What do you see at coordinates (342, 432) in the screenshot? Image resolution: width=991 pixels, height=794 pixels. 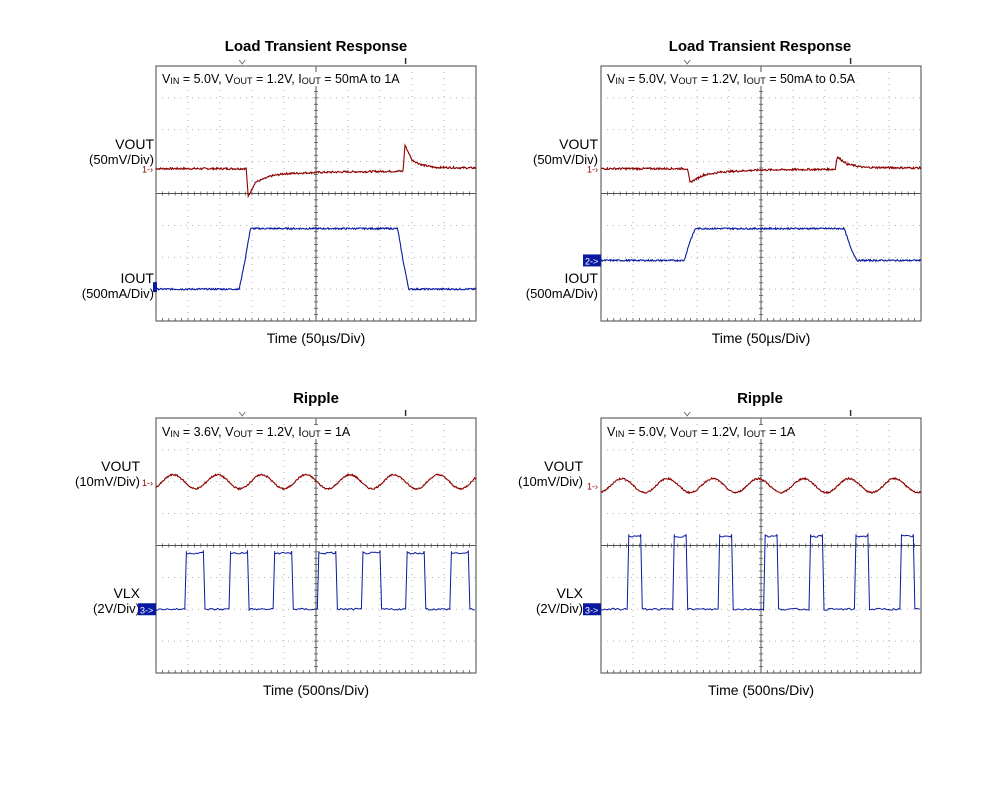 I see `cond-iout-2: 1A` at bounding box center [342, 432].